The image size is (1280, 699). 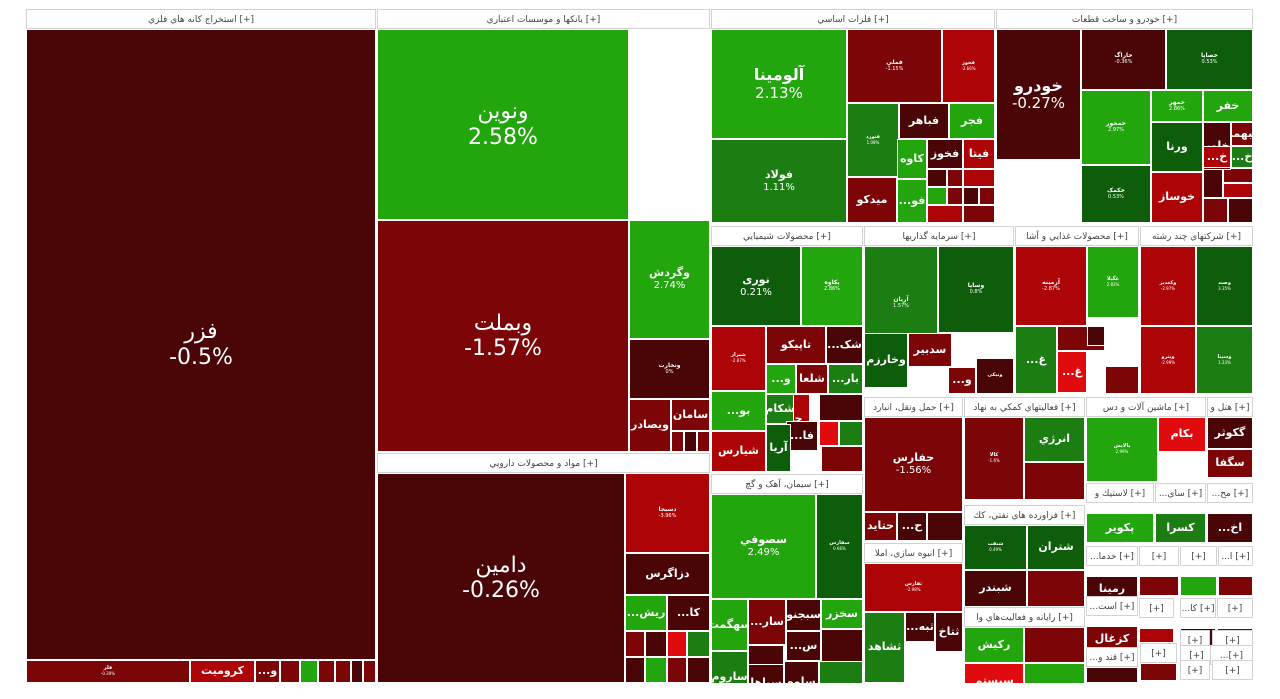 What do you see at coordinates (802, 436) in the screenshot?
I see `stock-tile: ...فا` at bounding box center [802, 436].